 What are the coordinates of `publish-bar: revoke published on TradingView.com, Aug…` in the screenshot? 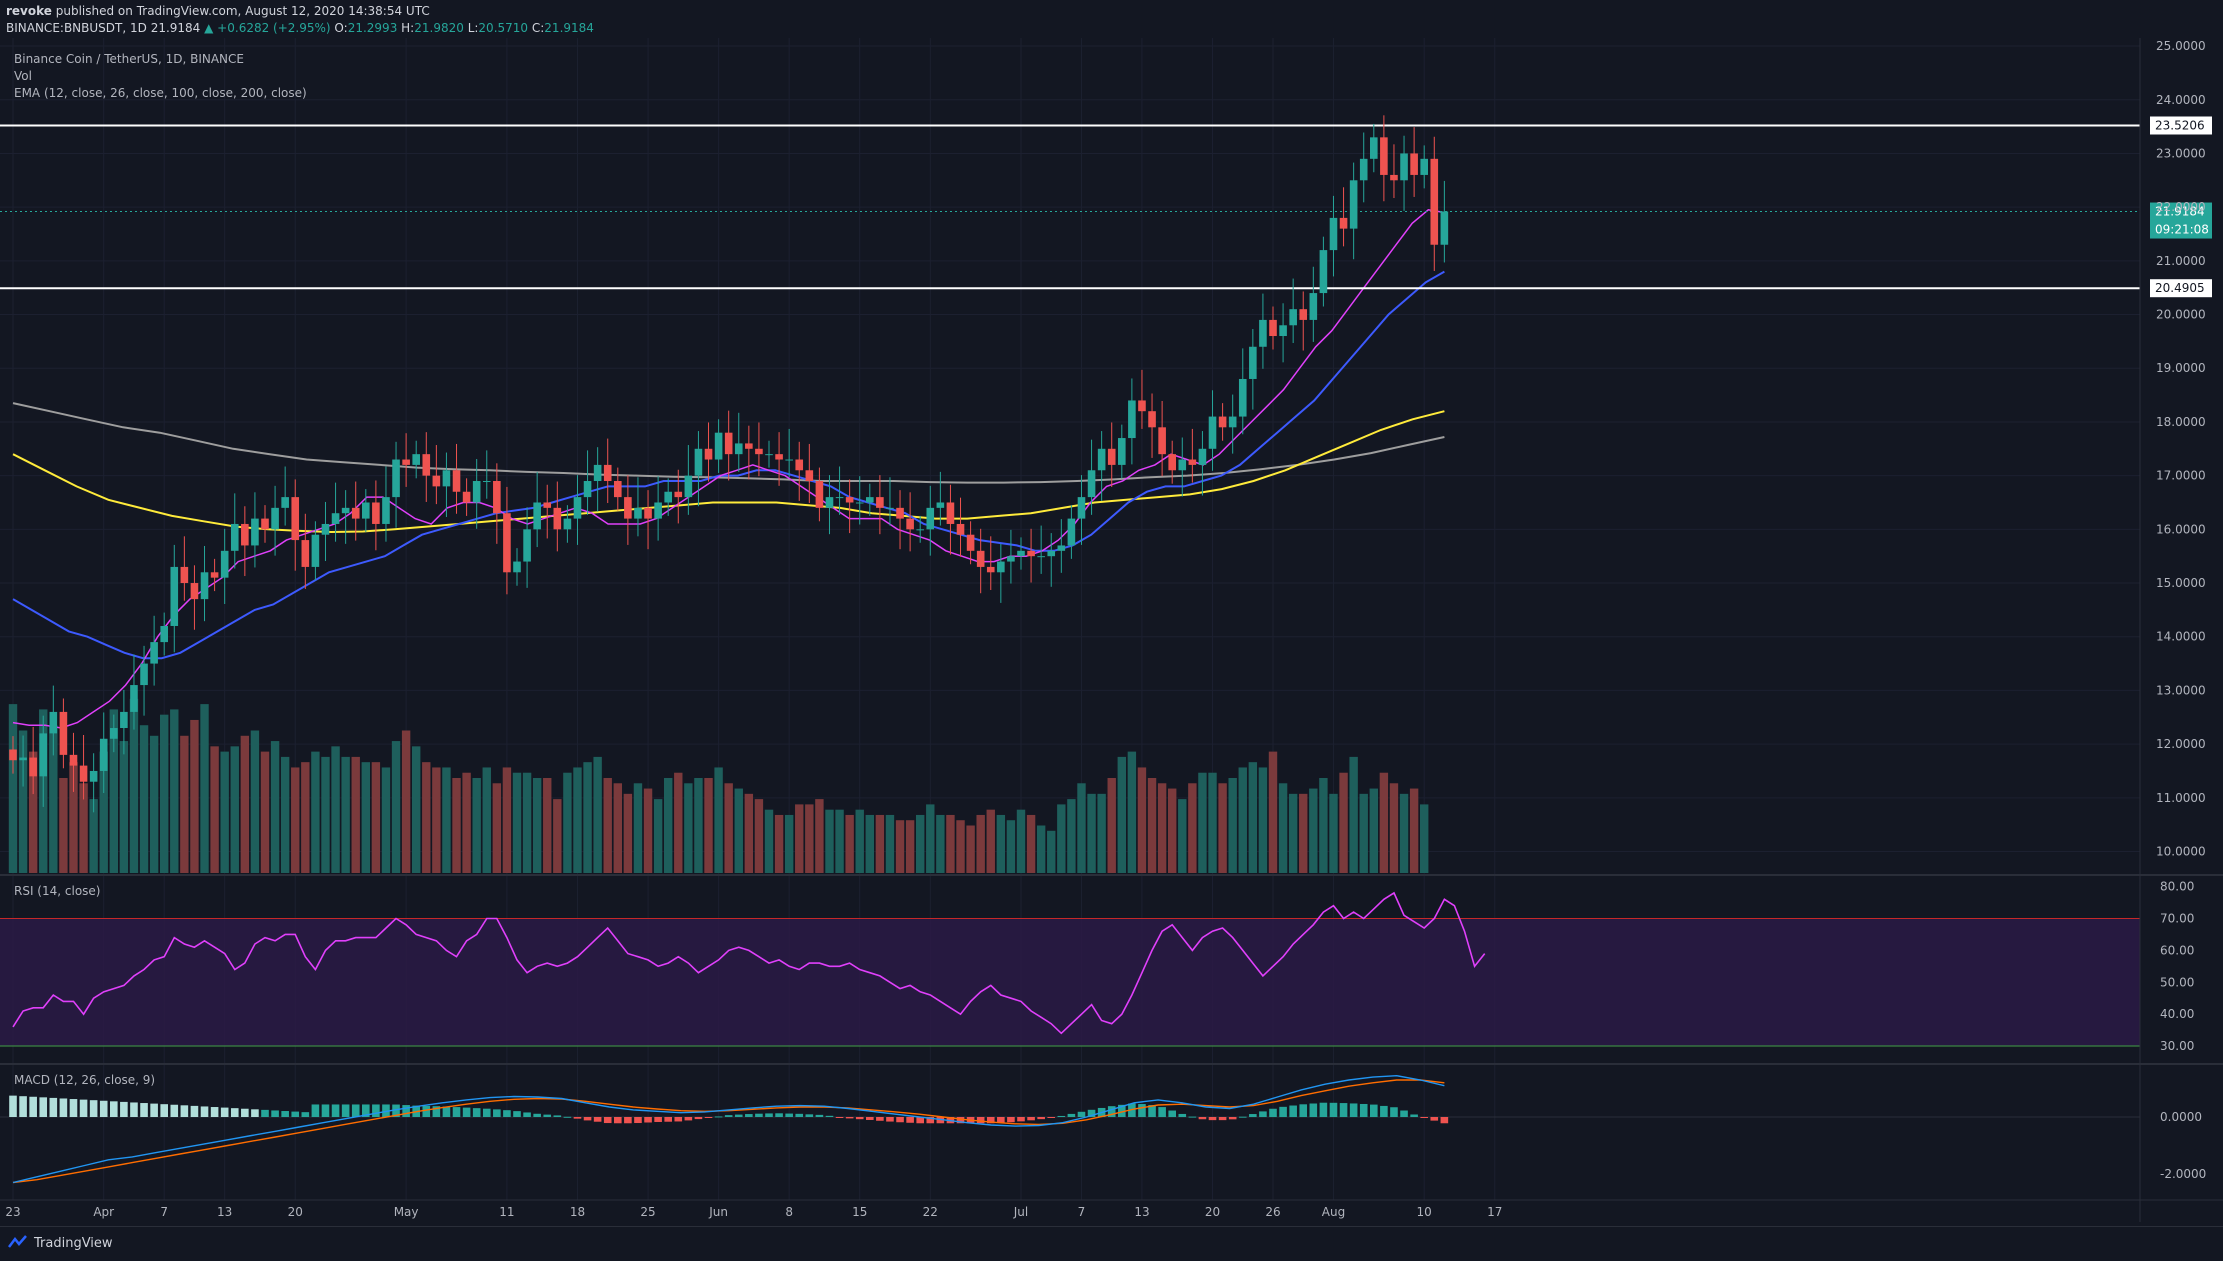 It's located at (1111, 19).